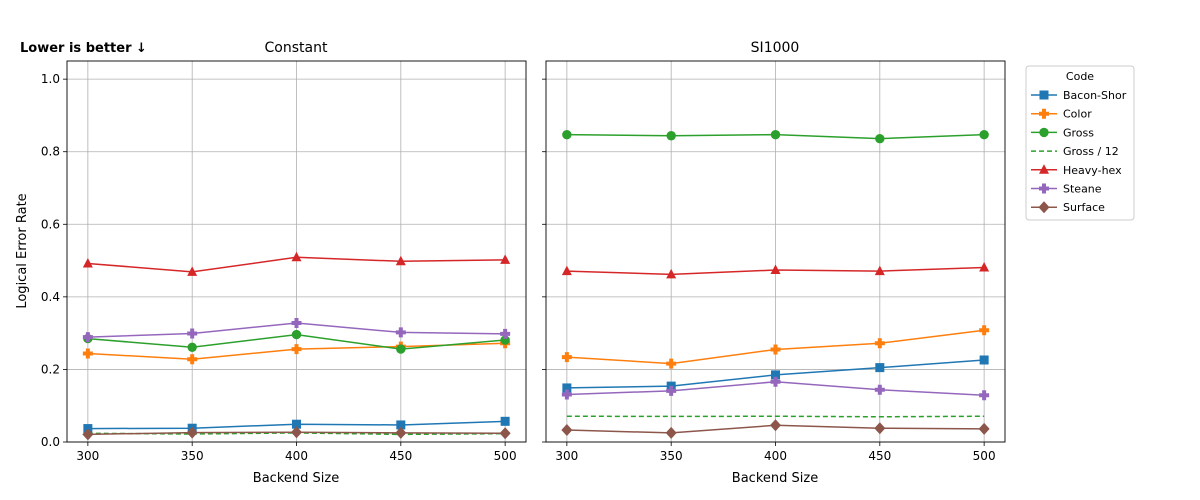 The width and height of the screenshot is (1200, 500). Describe the element at coordinates (775, 478) in the screenshot. I see `x-axis-label-si1000: Backend Size` at that location.